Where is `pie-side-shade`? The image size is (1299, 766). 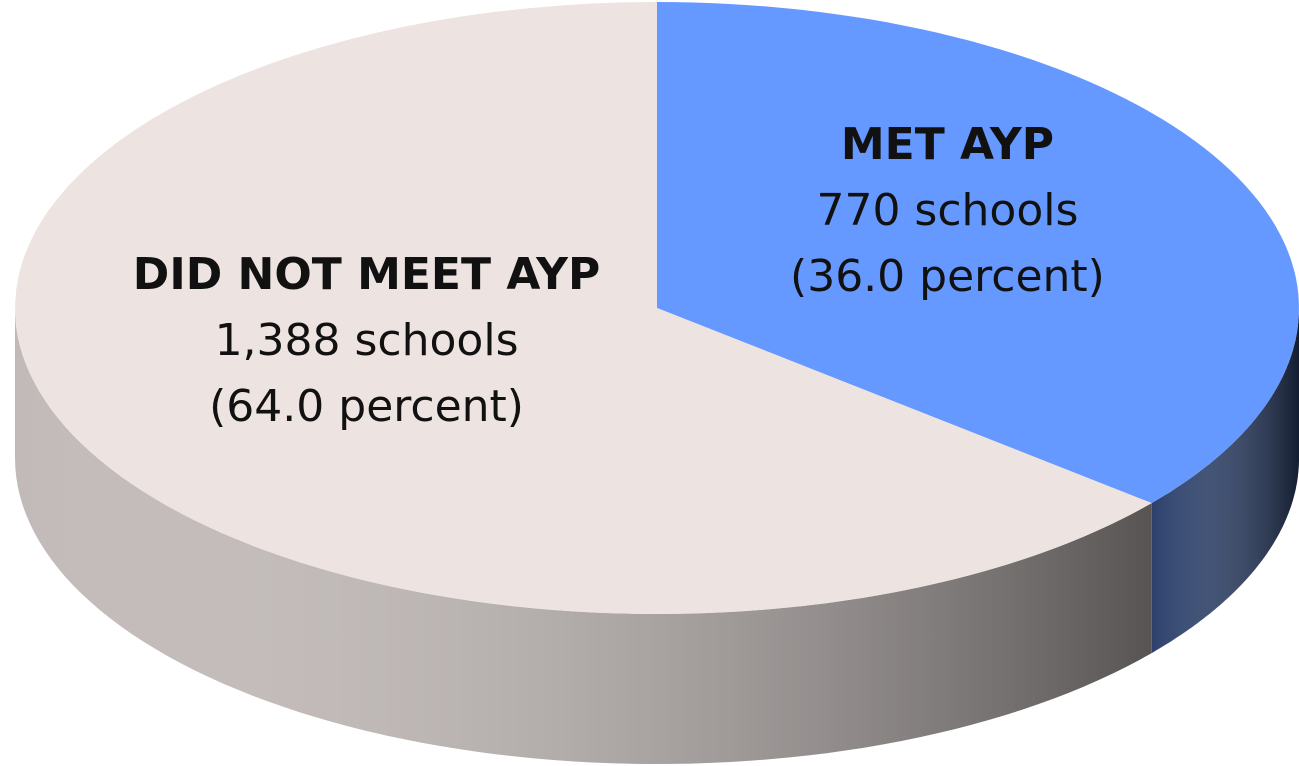 pie-side-shade is located at coordinates (1225, 481).